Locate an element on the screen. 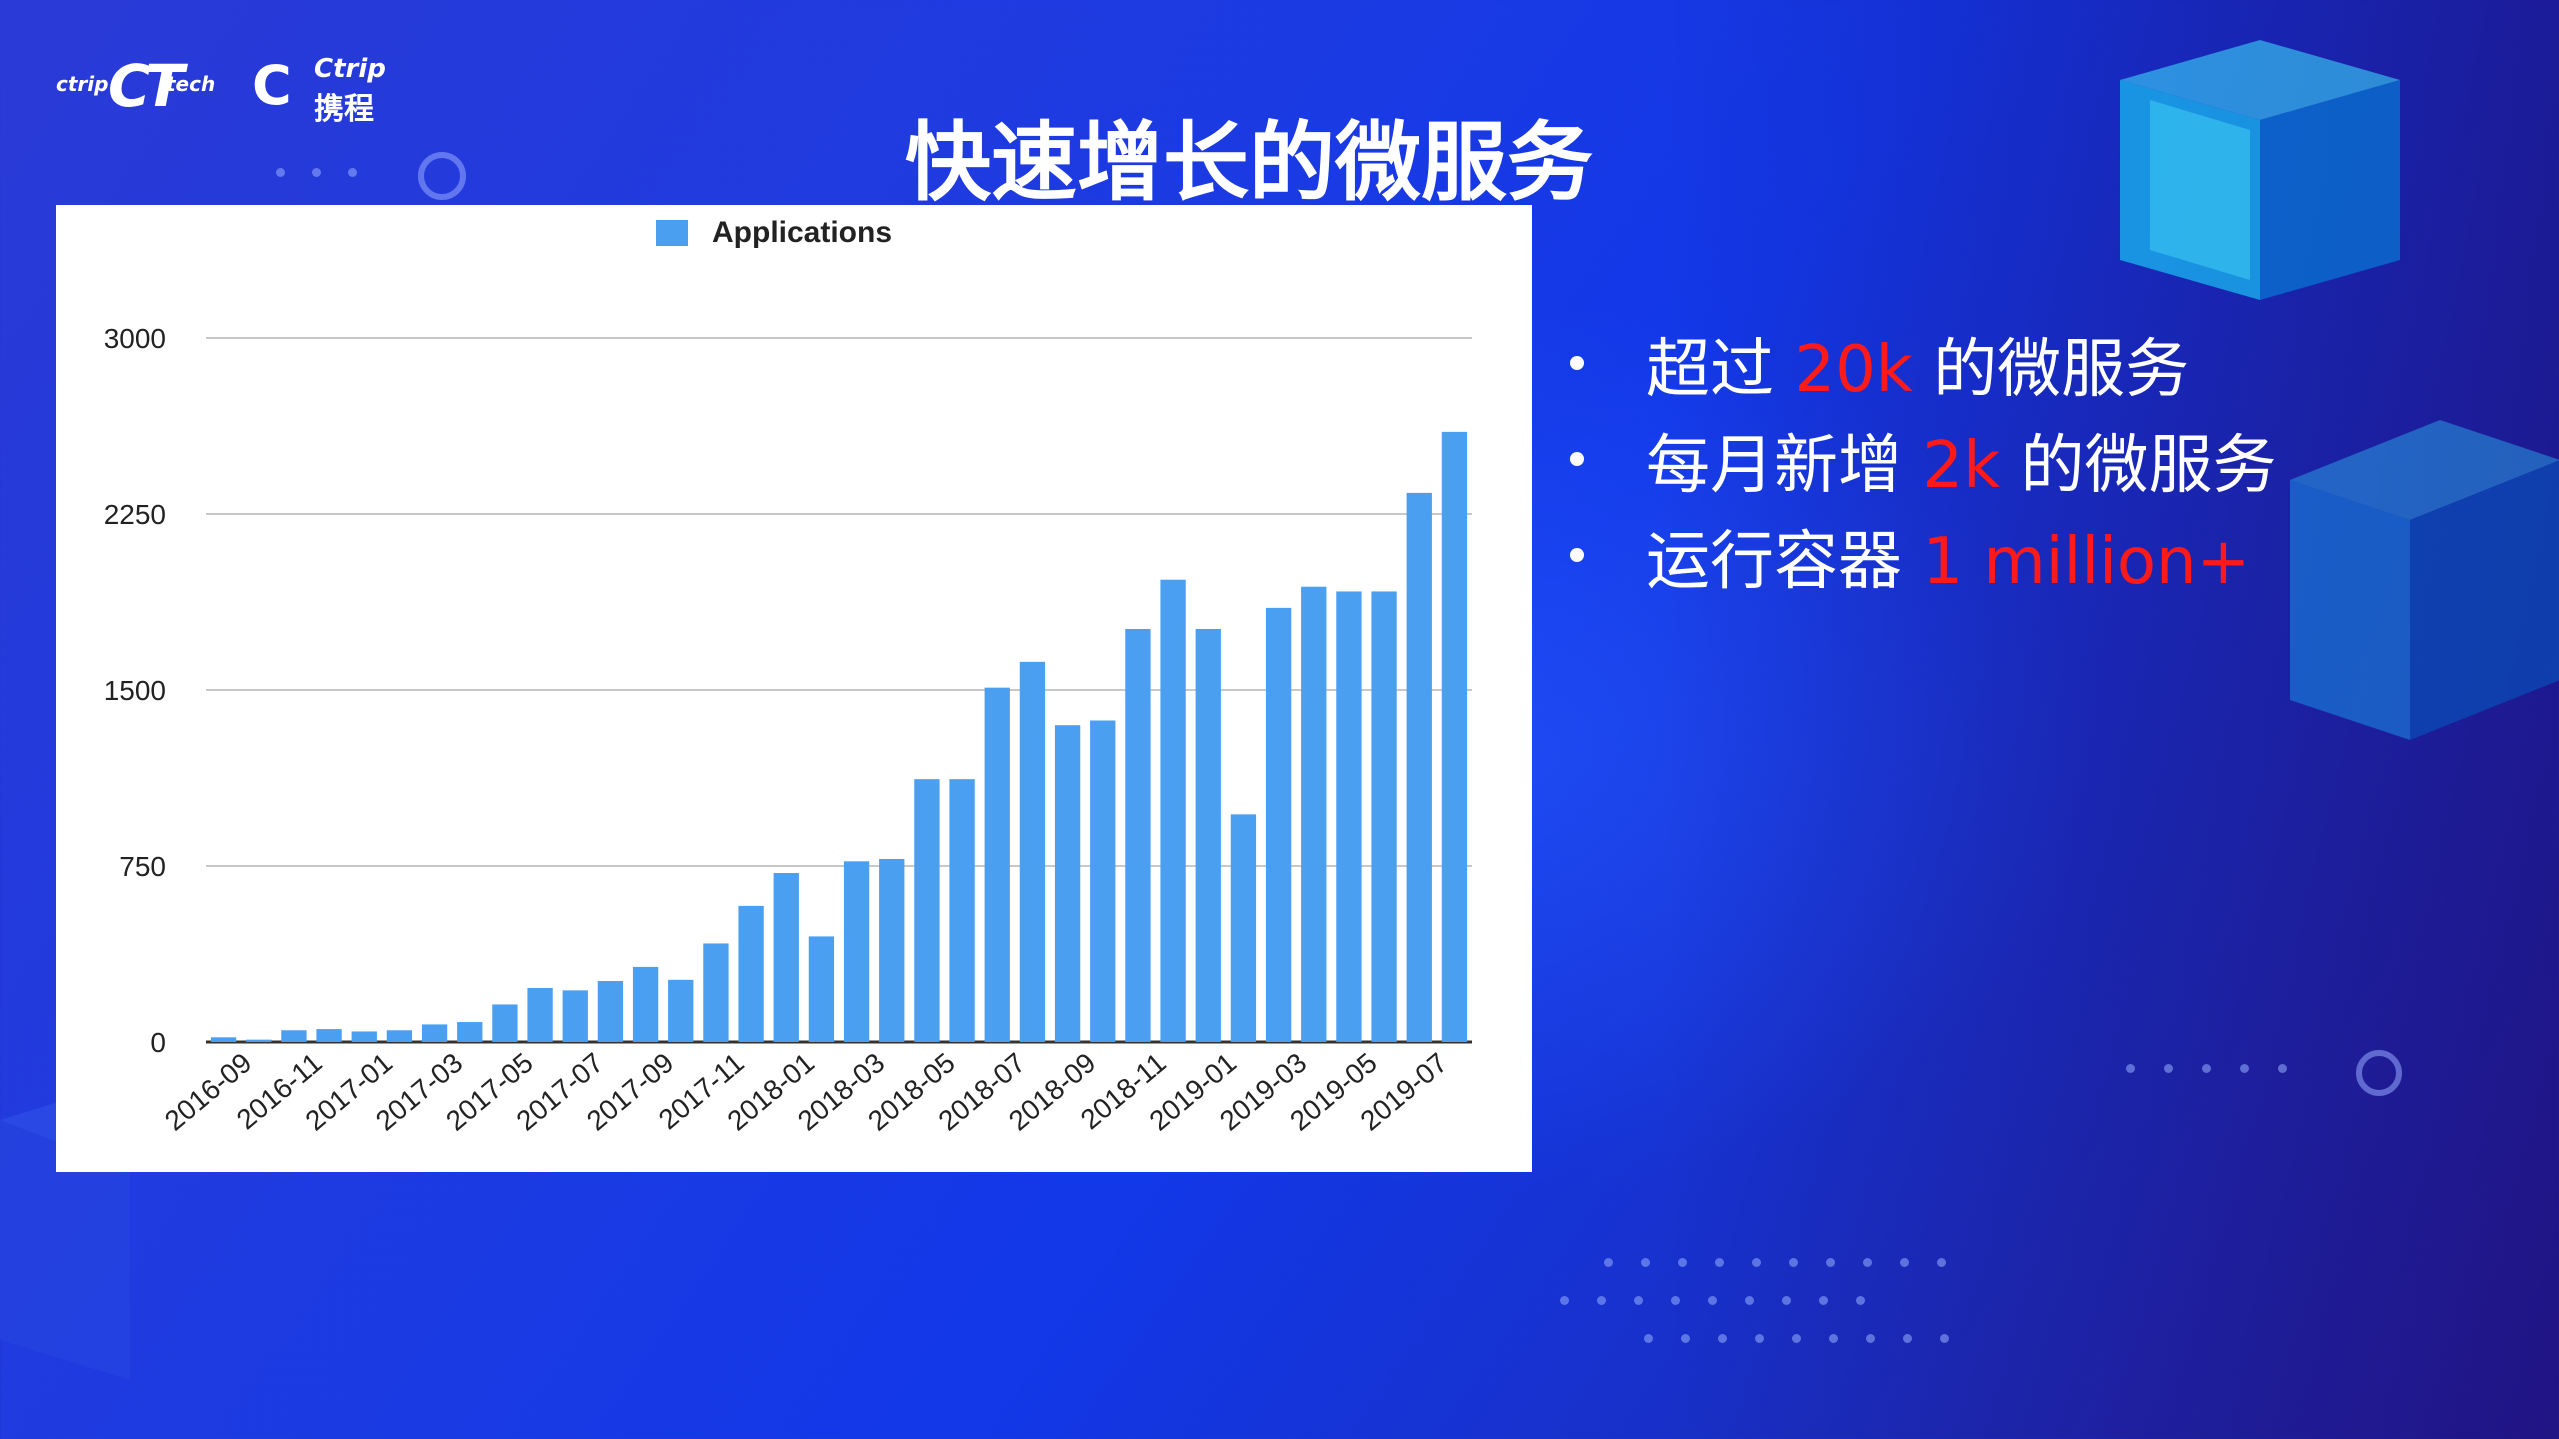  page-title: 快速增长的微服务 is located at coordinates (1249, 154).